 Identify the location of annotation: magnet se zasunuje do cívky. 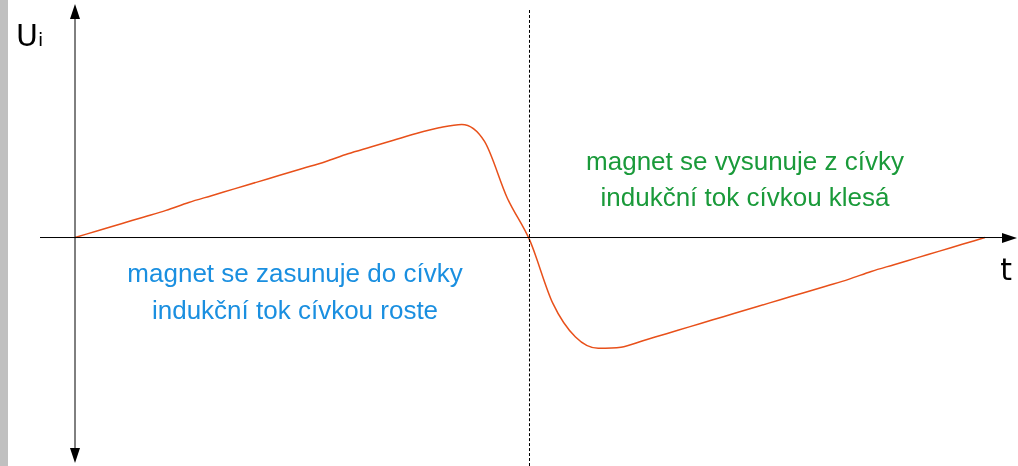
(295, 273).